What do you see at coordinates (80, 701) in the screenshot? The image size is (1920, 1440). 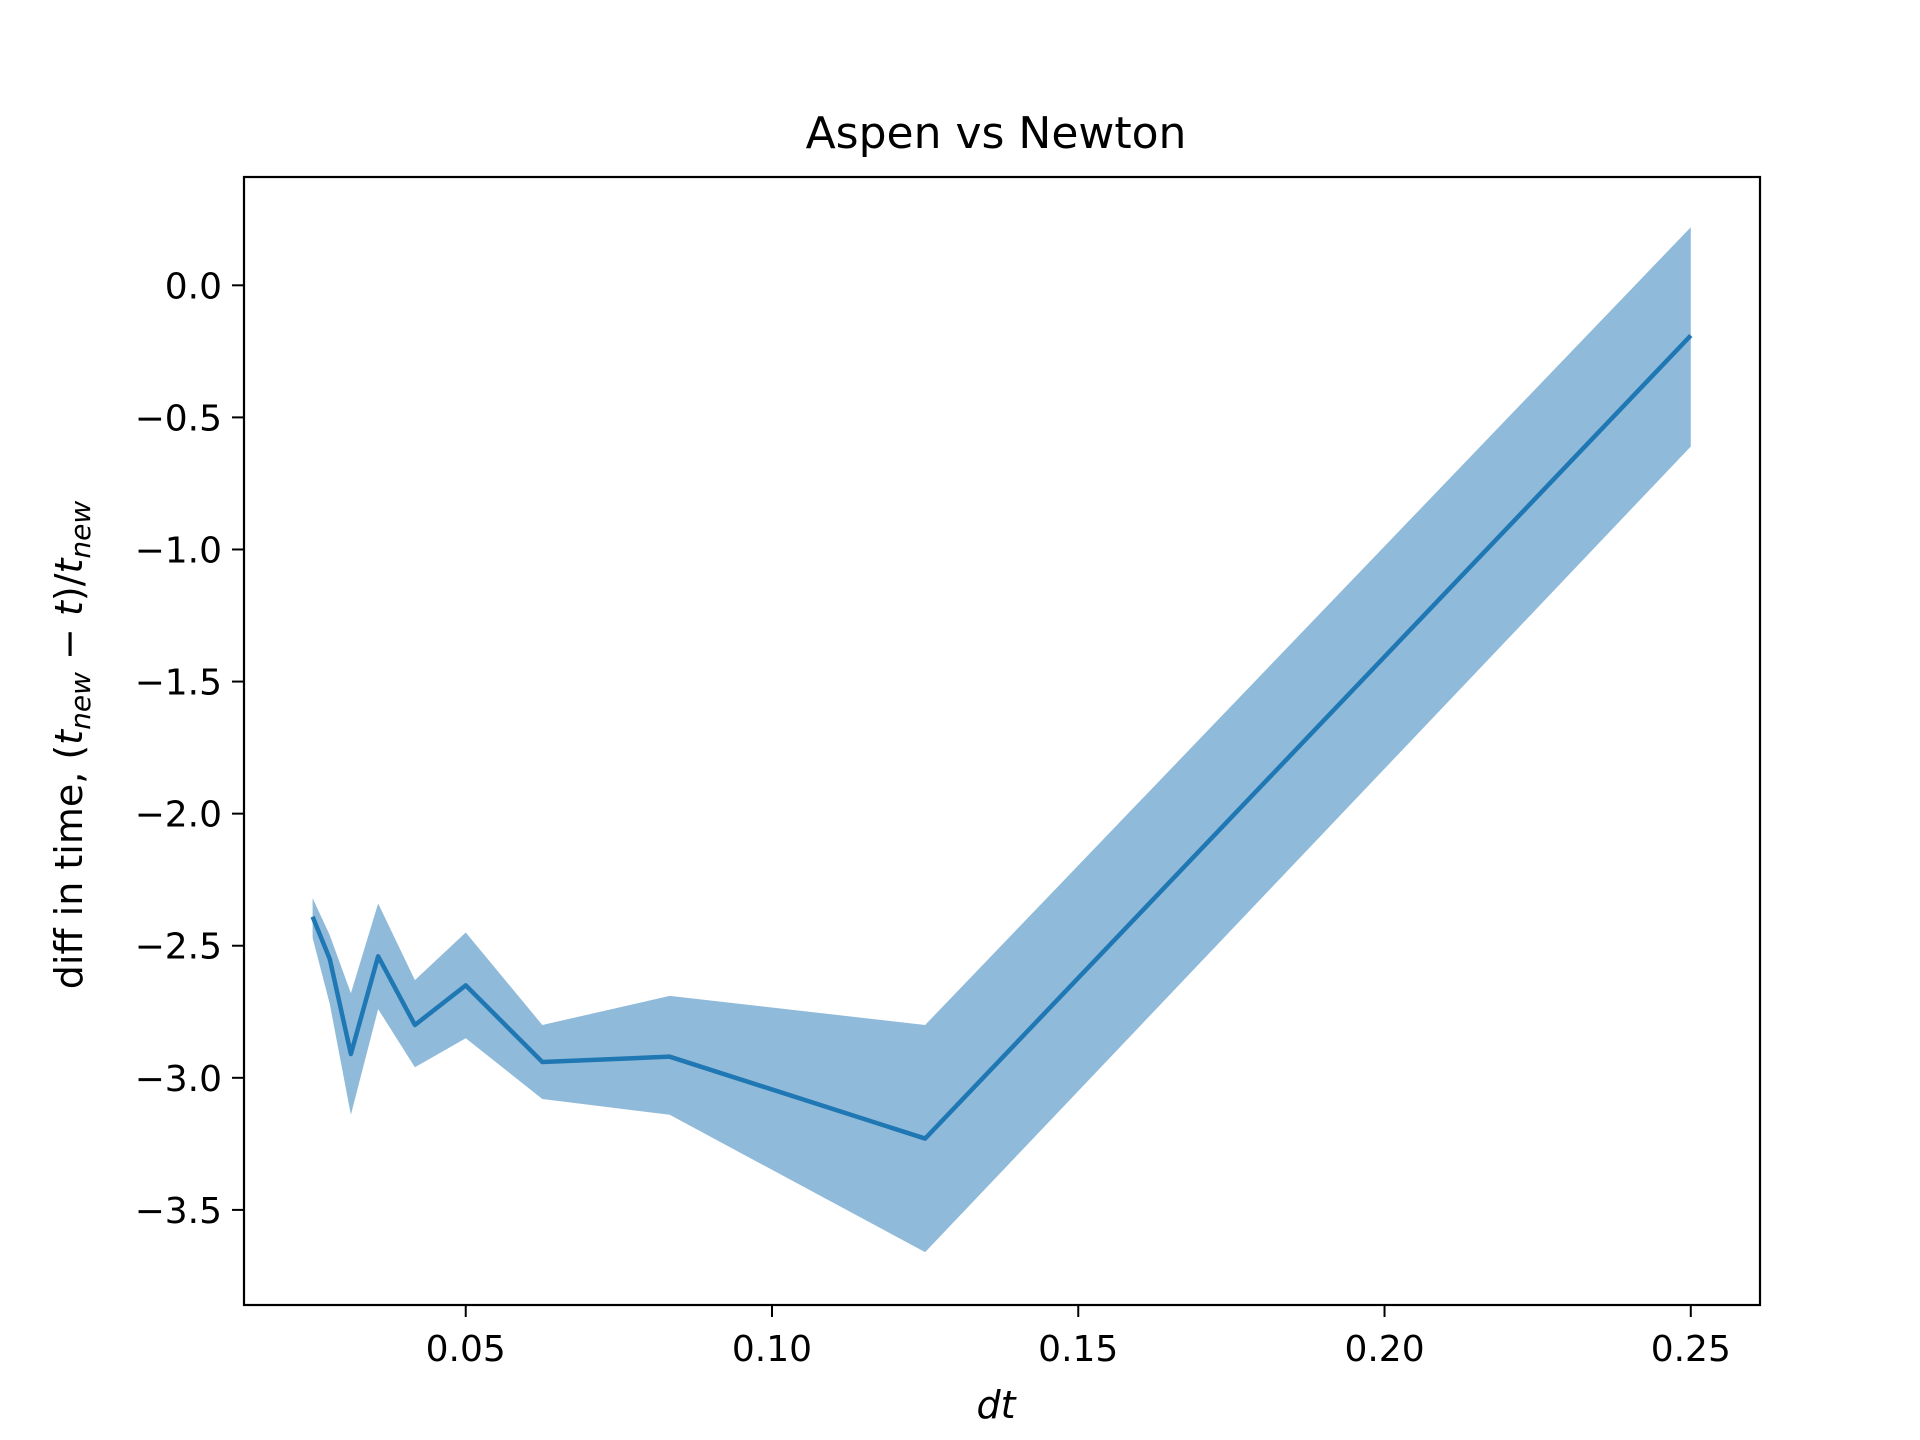 I see `y-axis-label-sub1: new` at bounding box center [80, 701].